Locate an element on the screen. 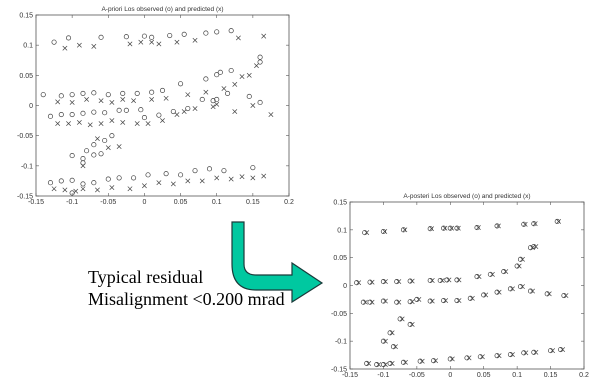  apriori-y-tick-label: 0.05 is located at coordinates (26, 76).